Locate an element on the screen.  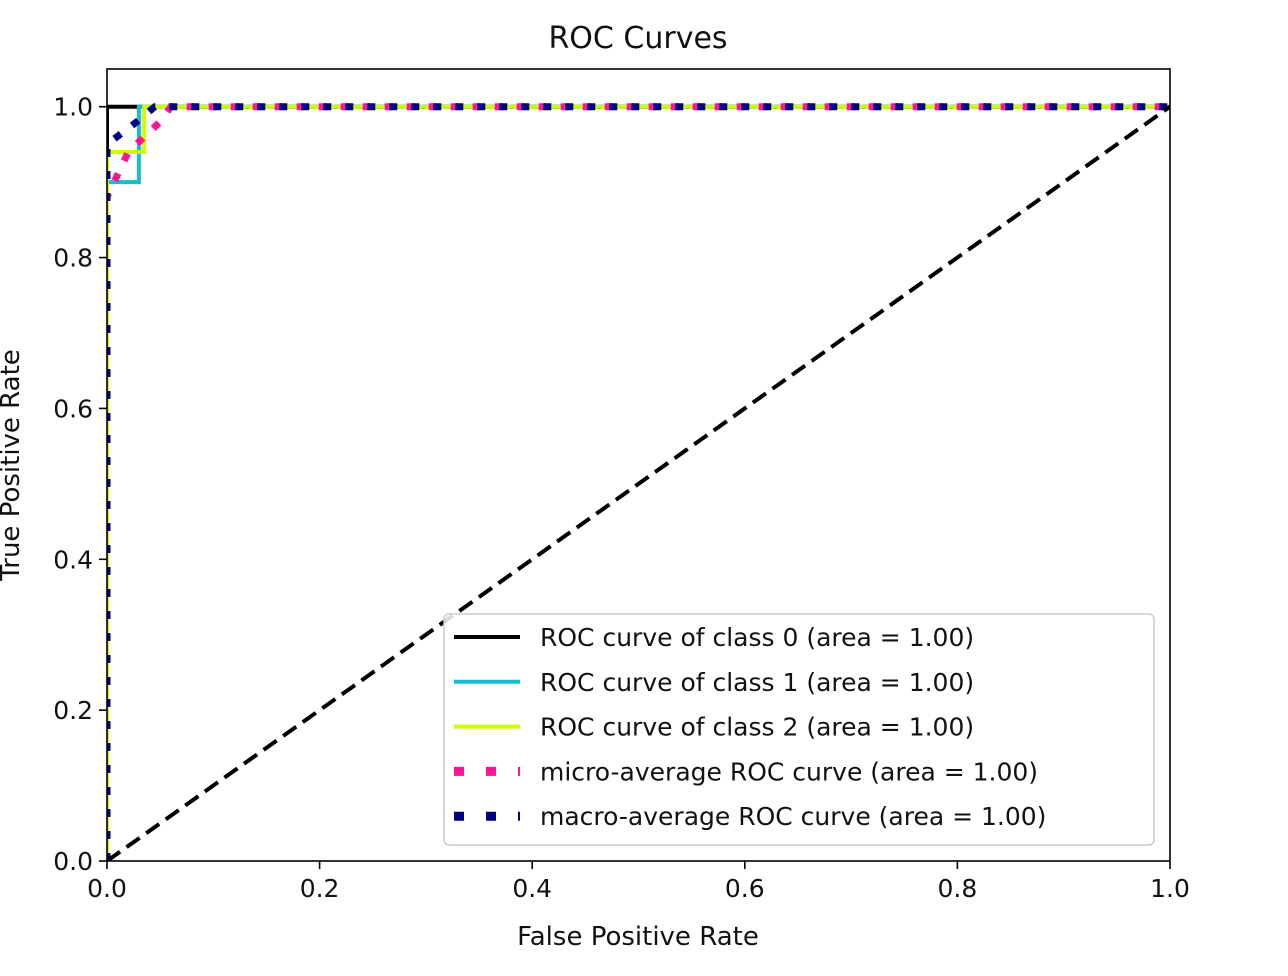
y-tick-label: 0.2 is located at coordinates (73, 710).